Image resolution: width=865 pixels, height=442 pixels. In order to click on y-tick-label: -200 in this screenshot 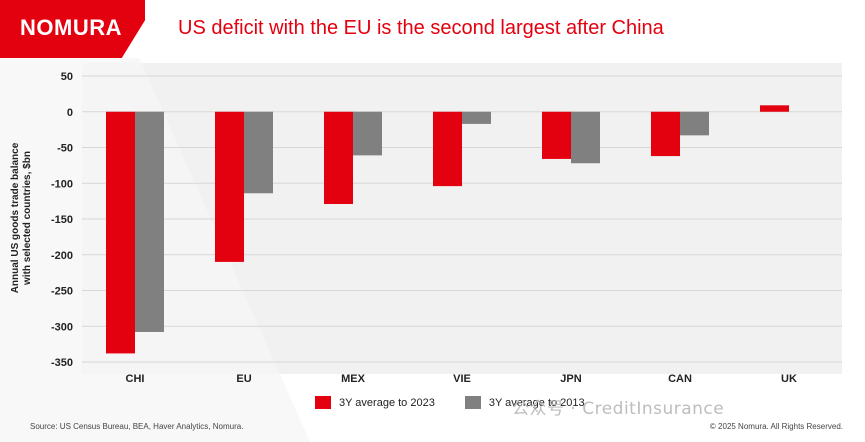, I will do `click(62, 256)`.